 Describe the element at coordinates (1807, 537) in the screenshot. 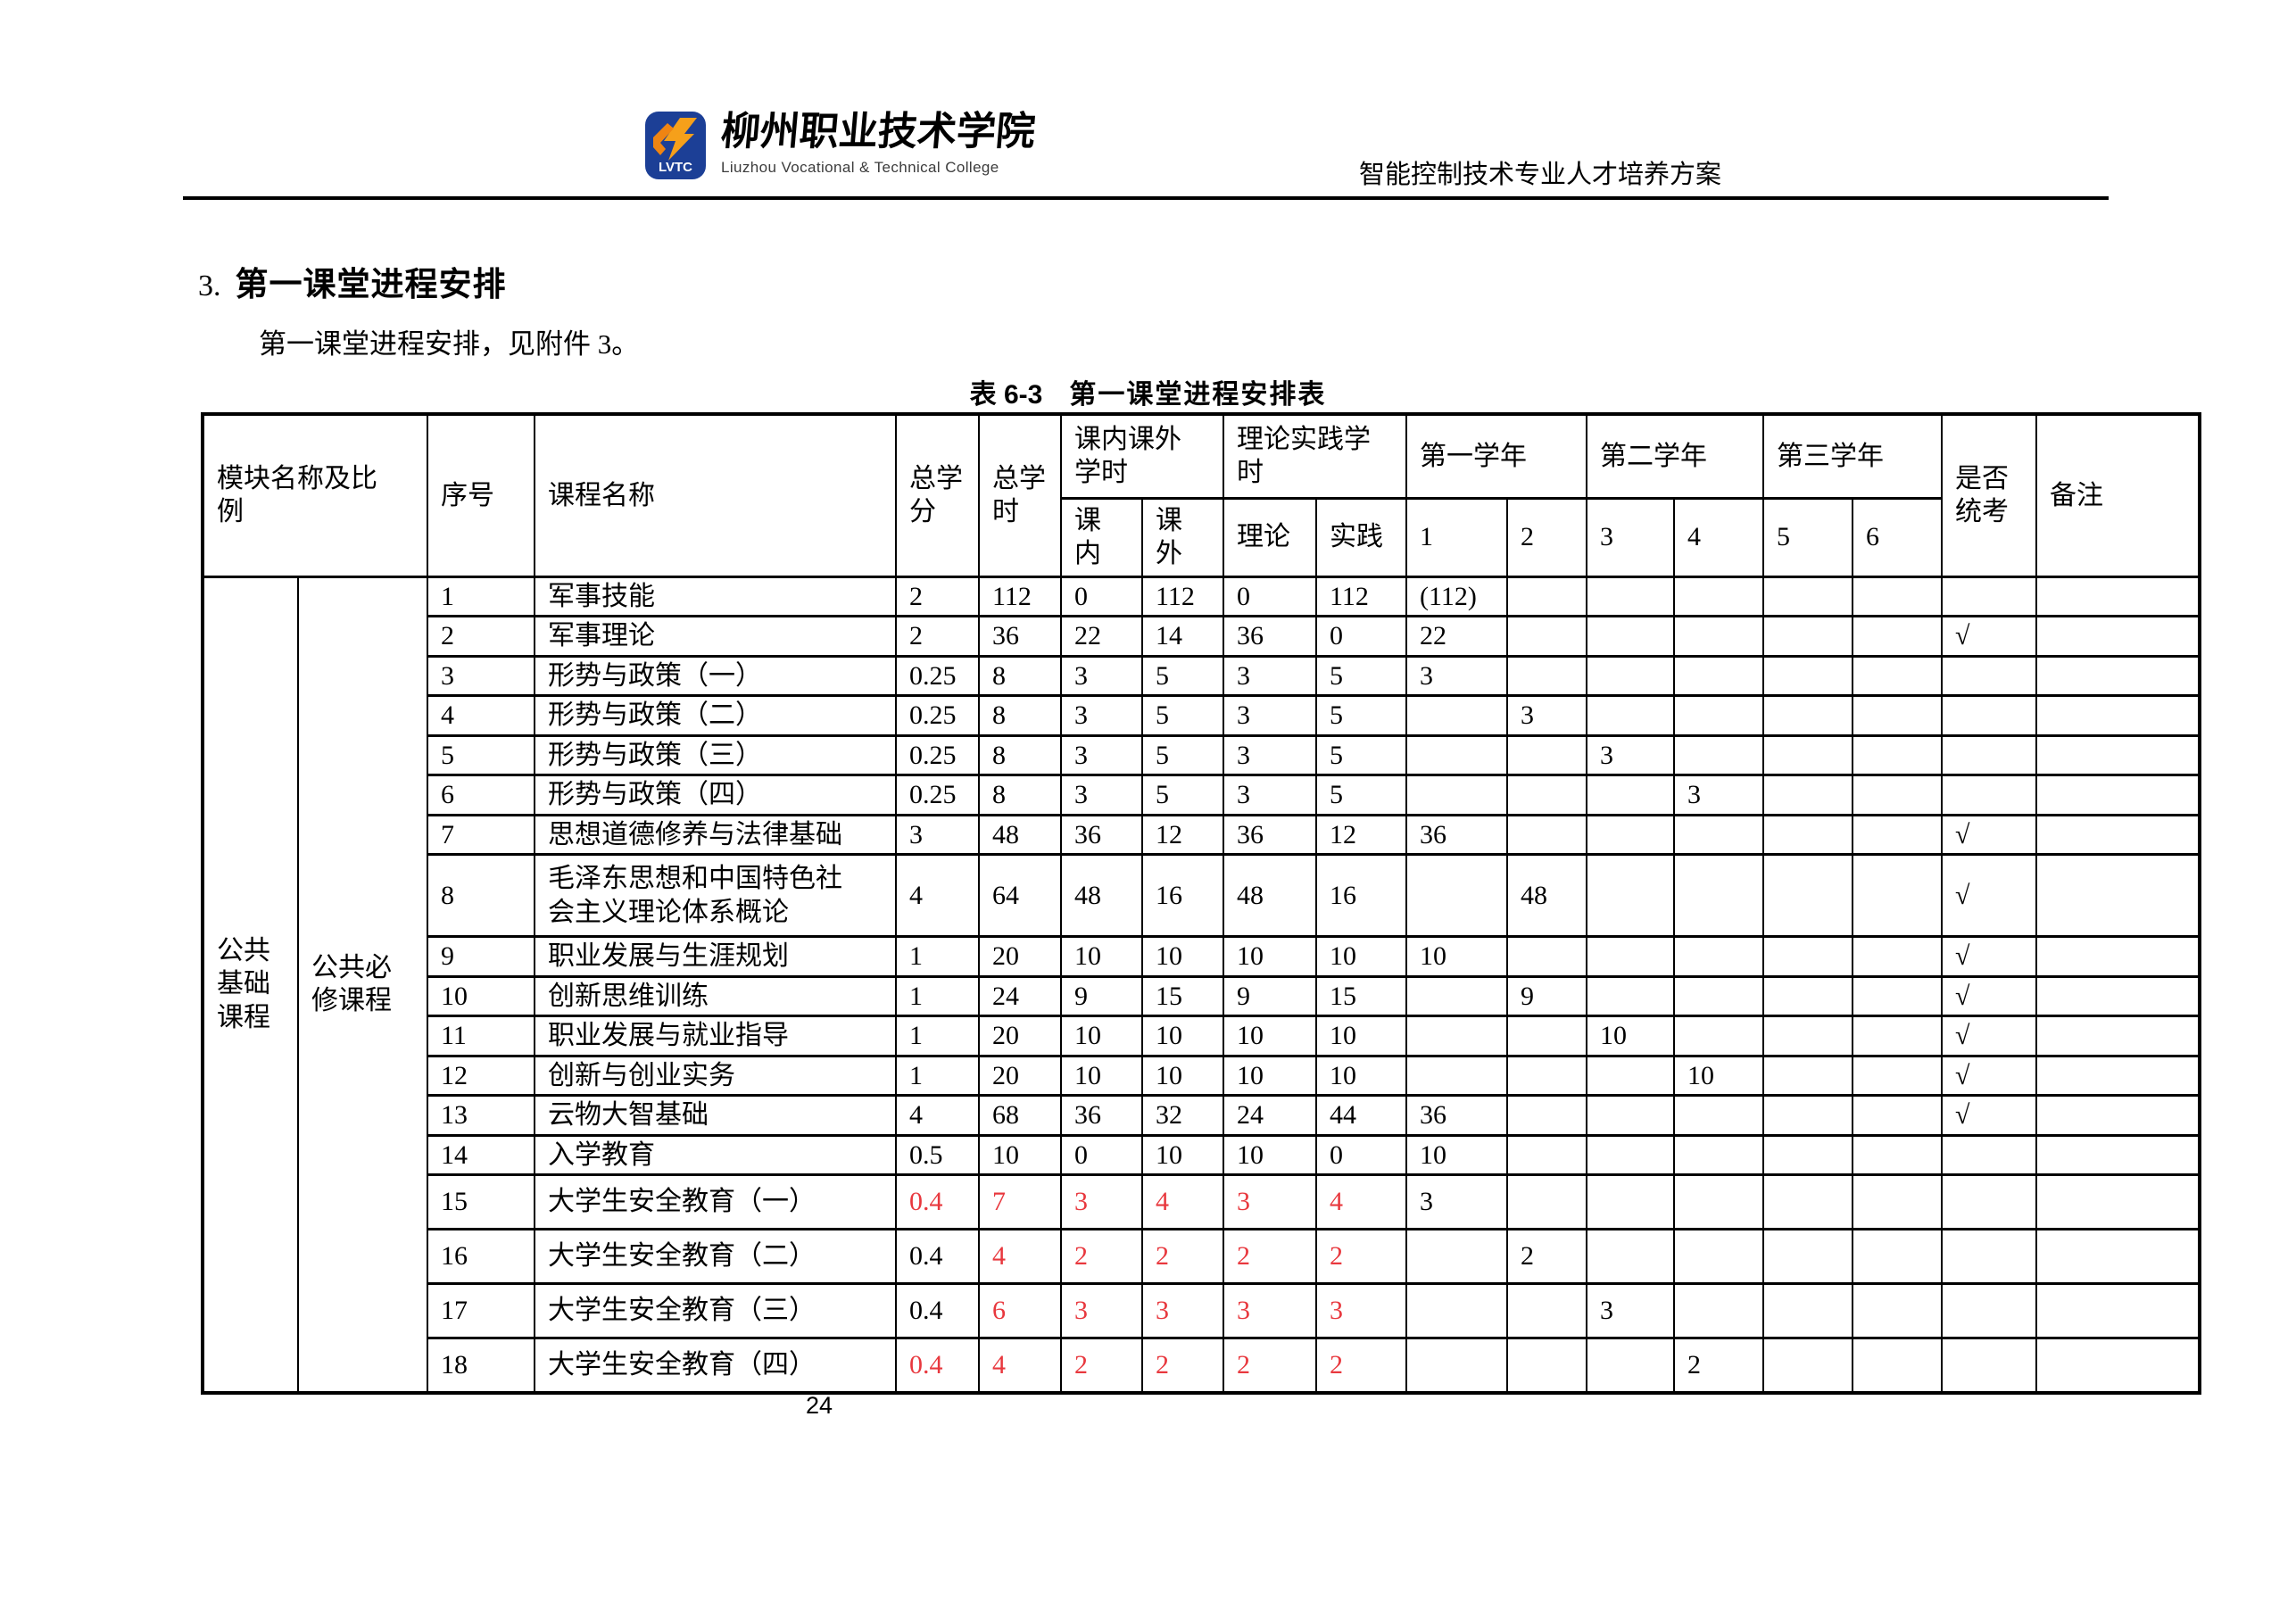

I see `col-header-sem5: 5` at that location.